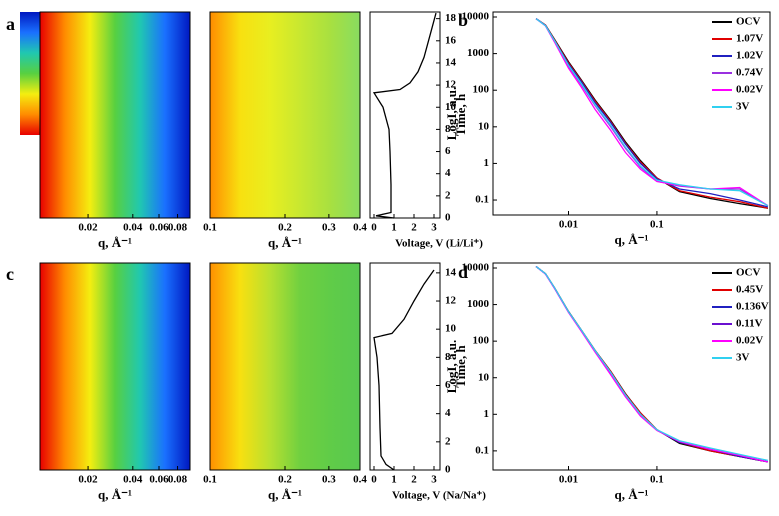  Describe the element at coordinates (448, 385) in the screenshot. I see `y-tick-label: 6` at that location.